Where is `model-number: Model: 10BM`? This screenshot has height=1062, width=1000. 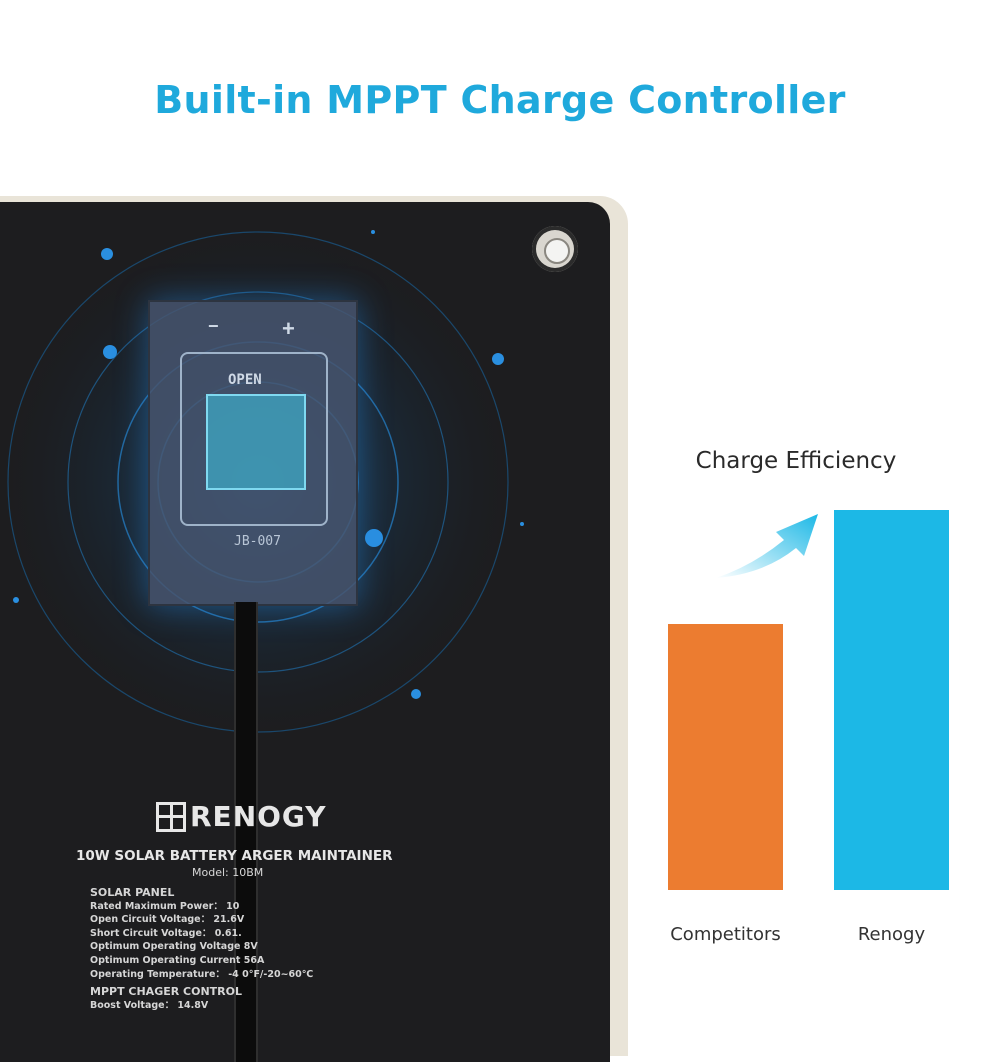
model-number: Model: 10BM is located at coordinates (228, 872).